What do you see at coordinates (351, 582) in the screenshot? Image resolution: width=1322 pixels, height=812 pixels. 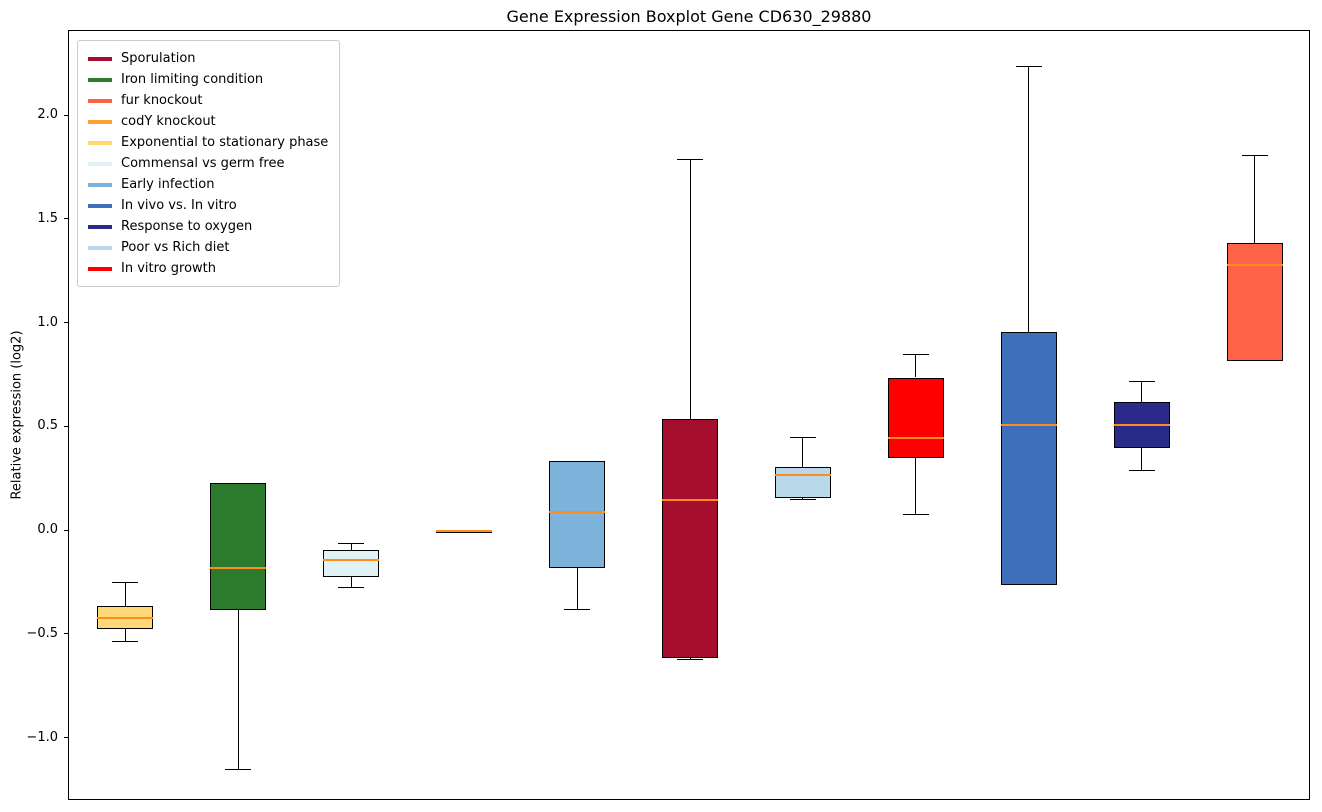 I see `whisker-low-commensal-vs-germ-free` at bounding box center [351, 582].